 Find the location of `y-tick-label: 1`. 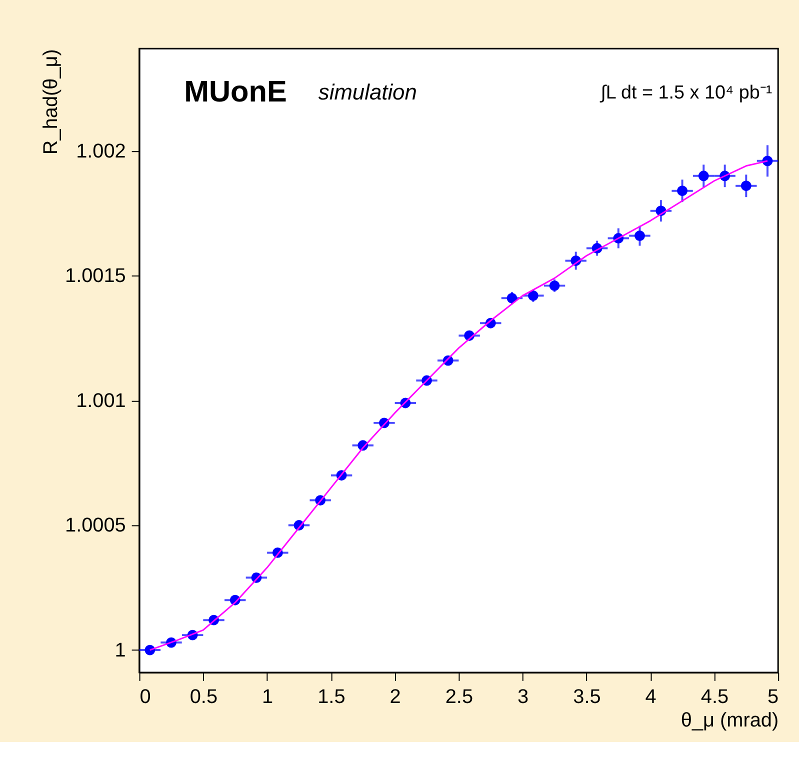

y-tick-label: 1 is located at coordinates (120, 651).